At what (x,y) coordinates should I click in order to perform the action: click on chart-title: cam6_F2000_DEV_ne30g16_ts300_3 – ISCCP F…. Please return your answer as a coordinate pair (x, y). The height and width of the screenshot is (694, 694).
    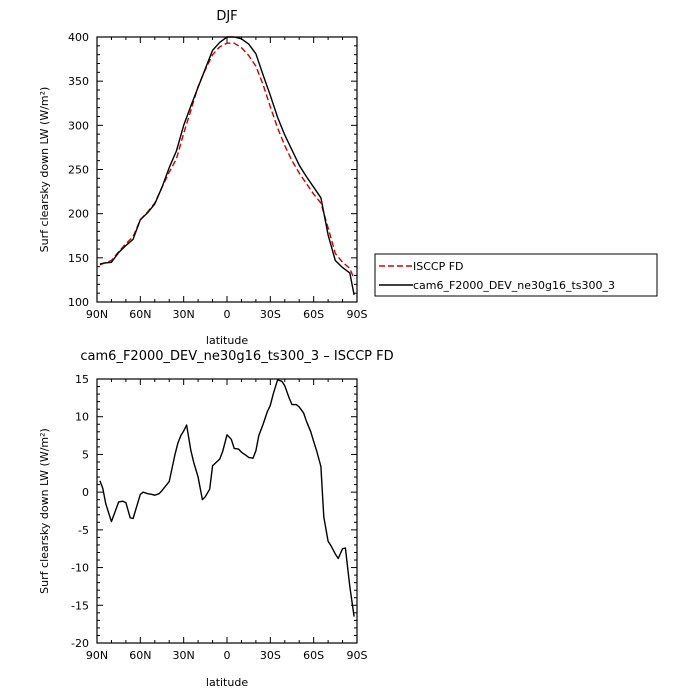
    Looking at the image, I should click on (236, 356).